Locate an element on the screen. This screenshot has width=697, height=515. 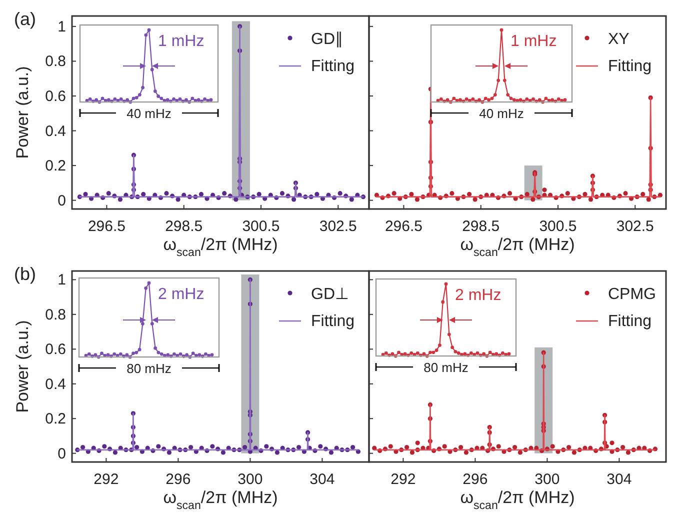
legend-label: XY is located at coordinates (619, 39).